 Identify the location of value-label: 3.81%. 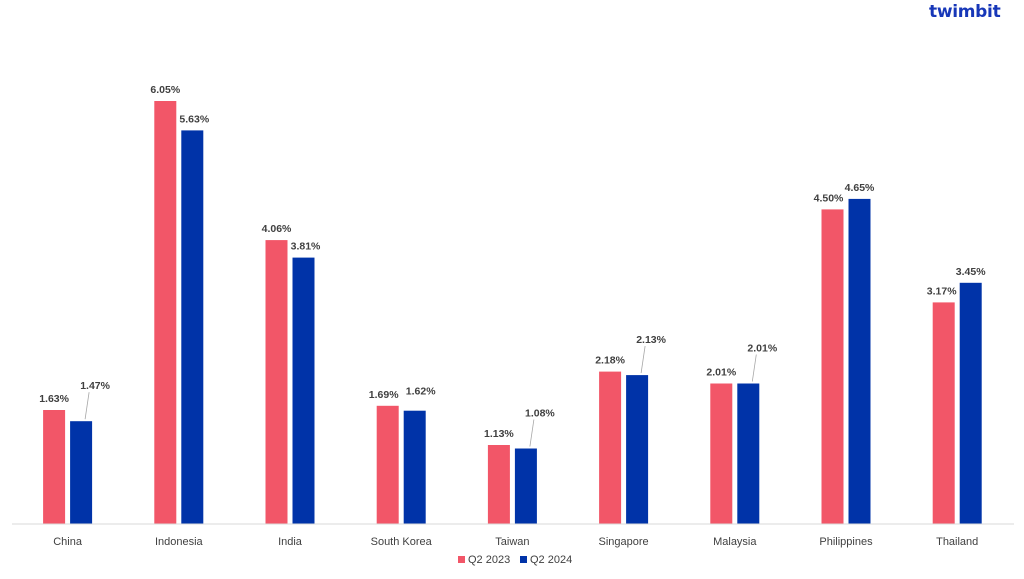
(306, 247).